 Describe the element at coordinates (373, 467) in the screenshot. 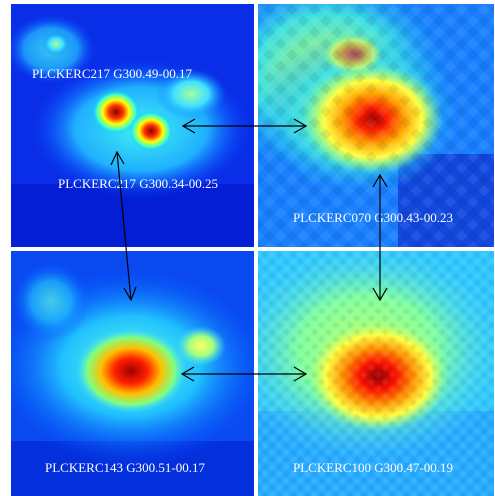

I see `source-label: PLCKERC100 G300.47-00.19` at that location.